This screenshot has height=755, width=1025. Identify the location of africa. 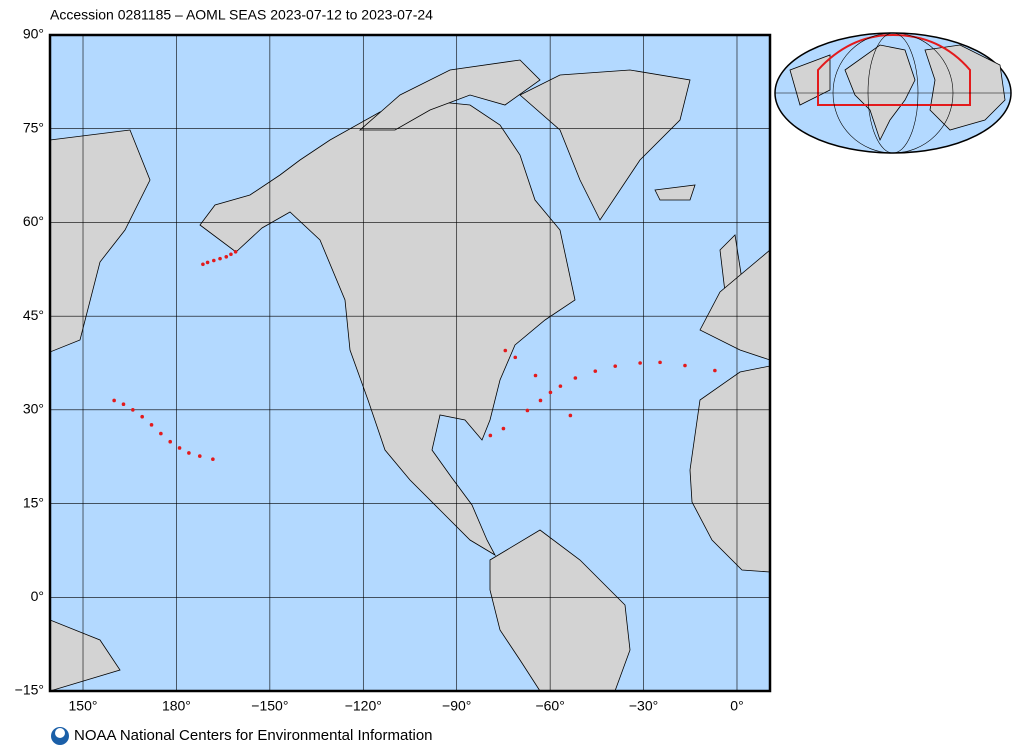
(729, 469).